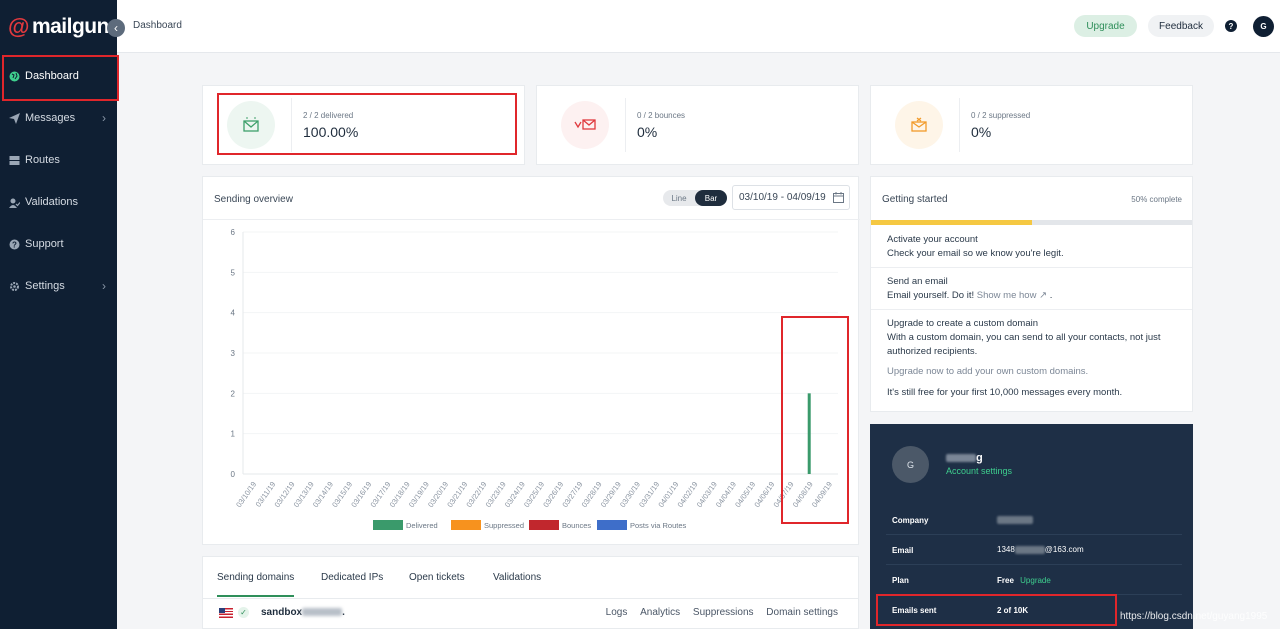 The image size is (1280, 629). What do you see at coordinates (363, 125) in the screenshot?
I see `stat-card-delivered: 2 / 2 delivered 100.00%` at bounding box center [363, 125].